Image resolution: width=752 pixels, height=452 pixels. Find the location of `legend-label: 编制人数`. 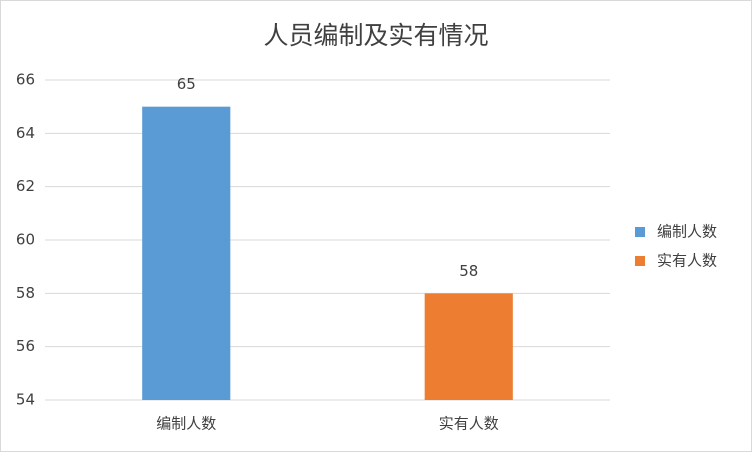

legend-label: 编制人数 is located at coordinates (687, 232).